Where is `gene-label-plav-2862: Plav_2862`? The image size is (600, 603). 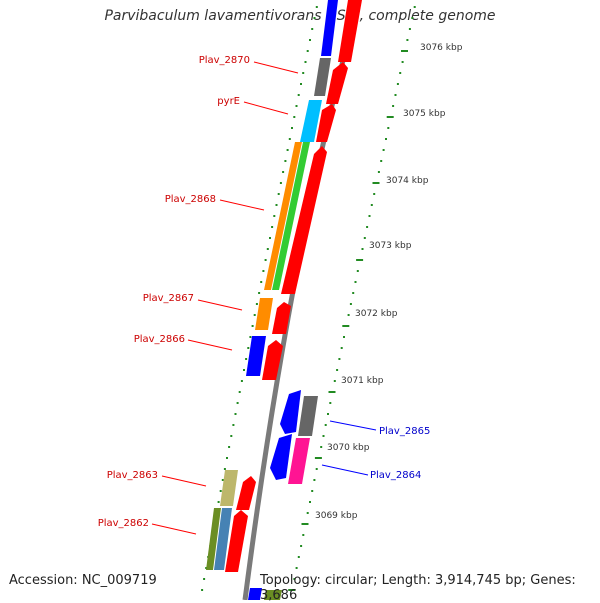 gene-label-plav-2862: Plav_2862 is located at coordinates (123, 523).